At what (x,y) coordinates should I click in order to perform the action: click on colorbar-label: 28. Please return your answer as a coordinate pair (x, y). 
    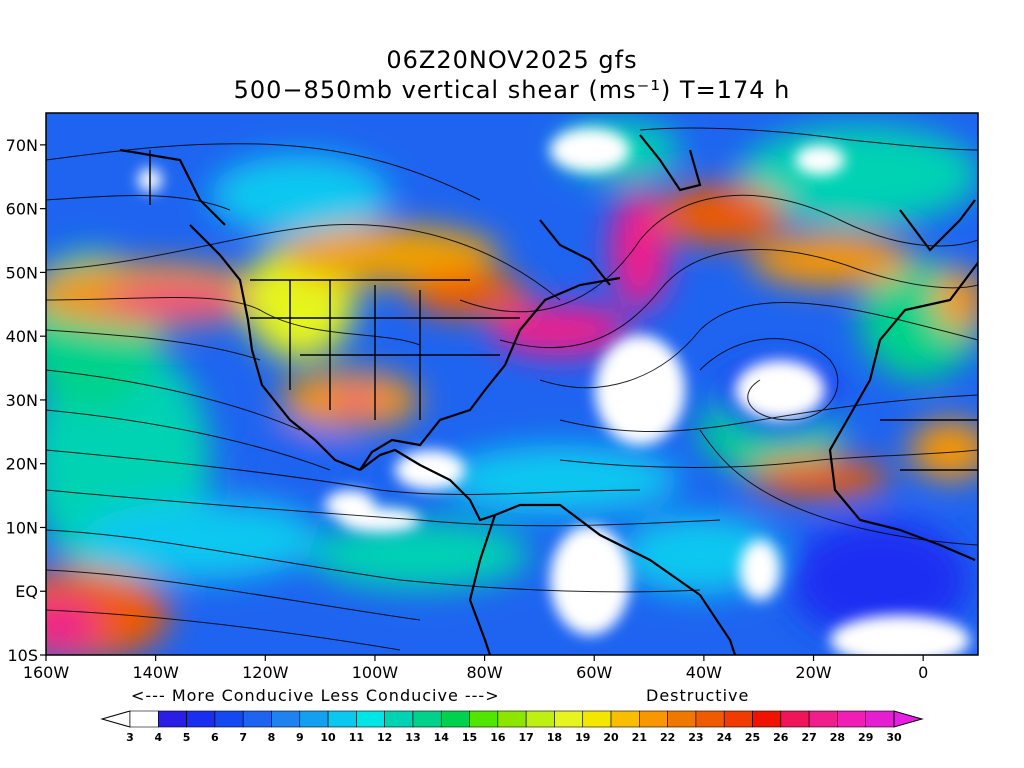
    Looking at the image, I should click on (837, 737).